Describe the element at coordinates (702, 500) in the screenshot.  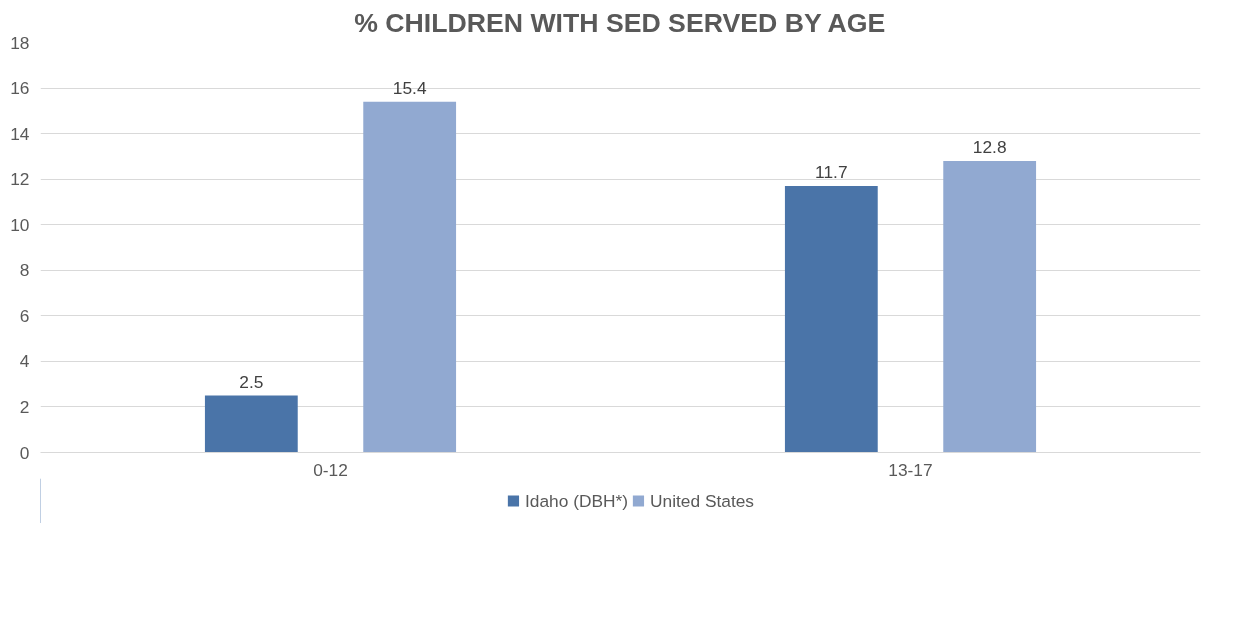
I see `legend-label: United States` at that location.